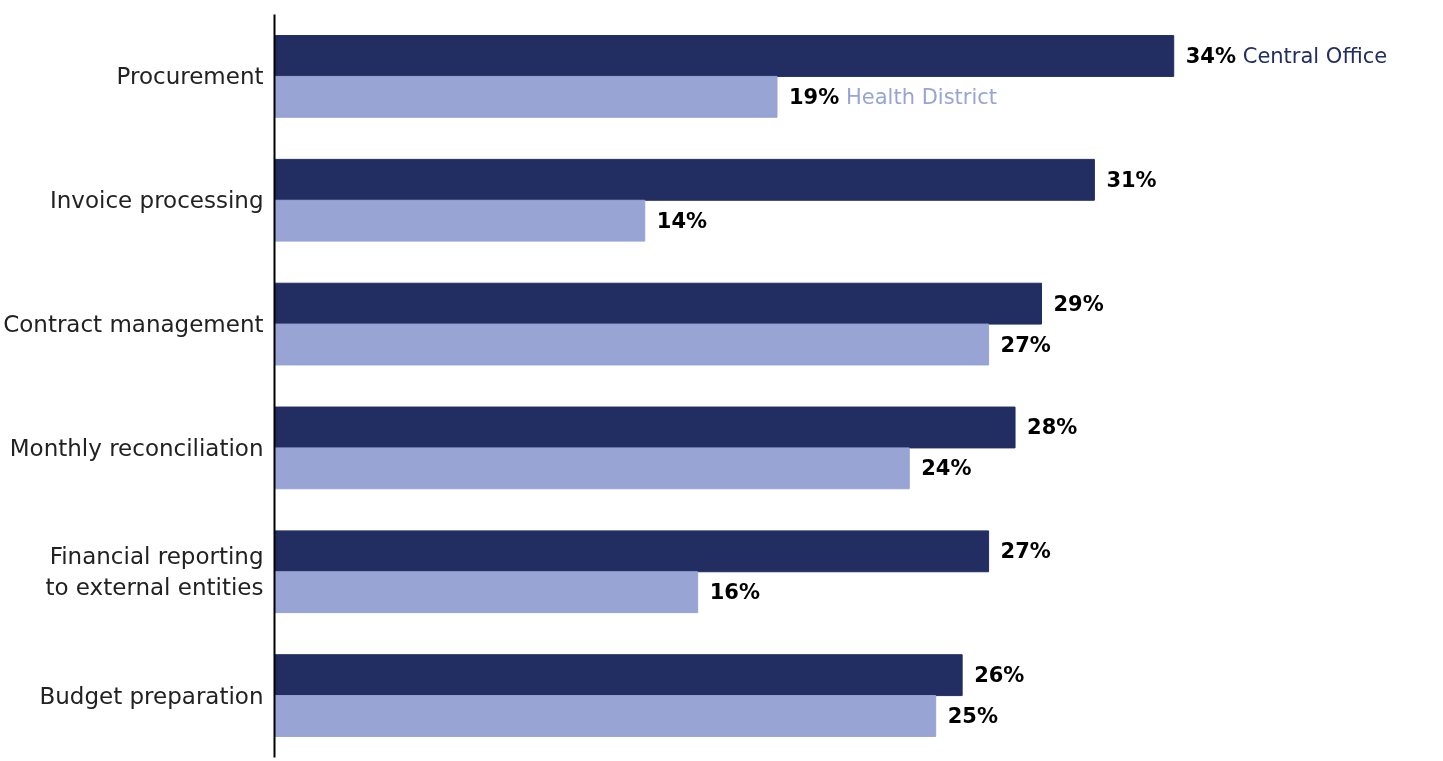 This screenshot has height=761, width=1443. What do you see at coordinates (682, 220) in the screenshot?
I see `data-label: 14%` at bounding box center [682, 220].